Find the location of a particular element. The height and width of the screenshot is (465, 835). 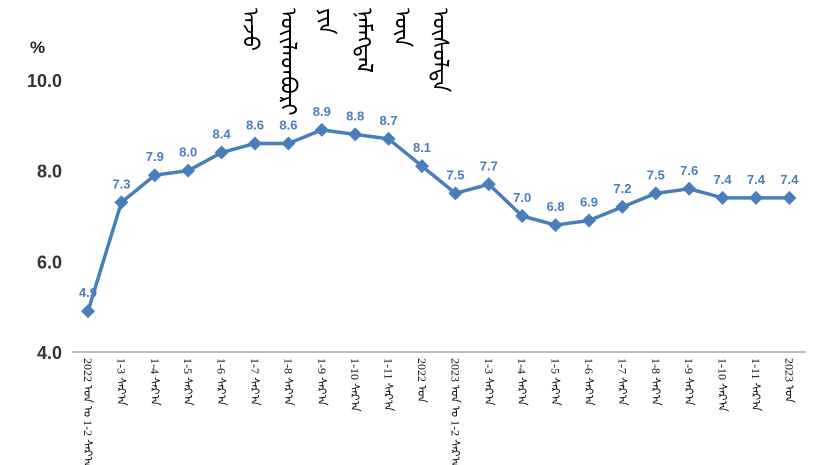

data-label: 8.4 is located at coordinates (222, 134).